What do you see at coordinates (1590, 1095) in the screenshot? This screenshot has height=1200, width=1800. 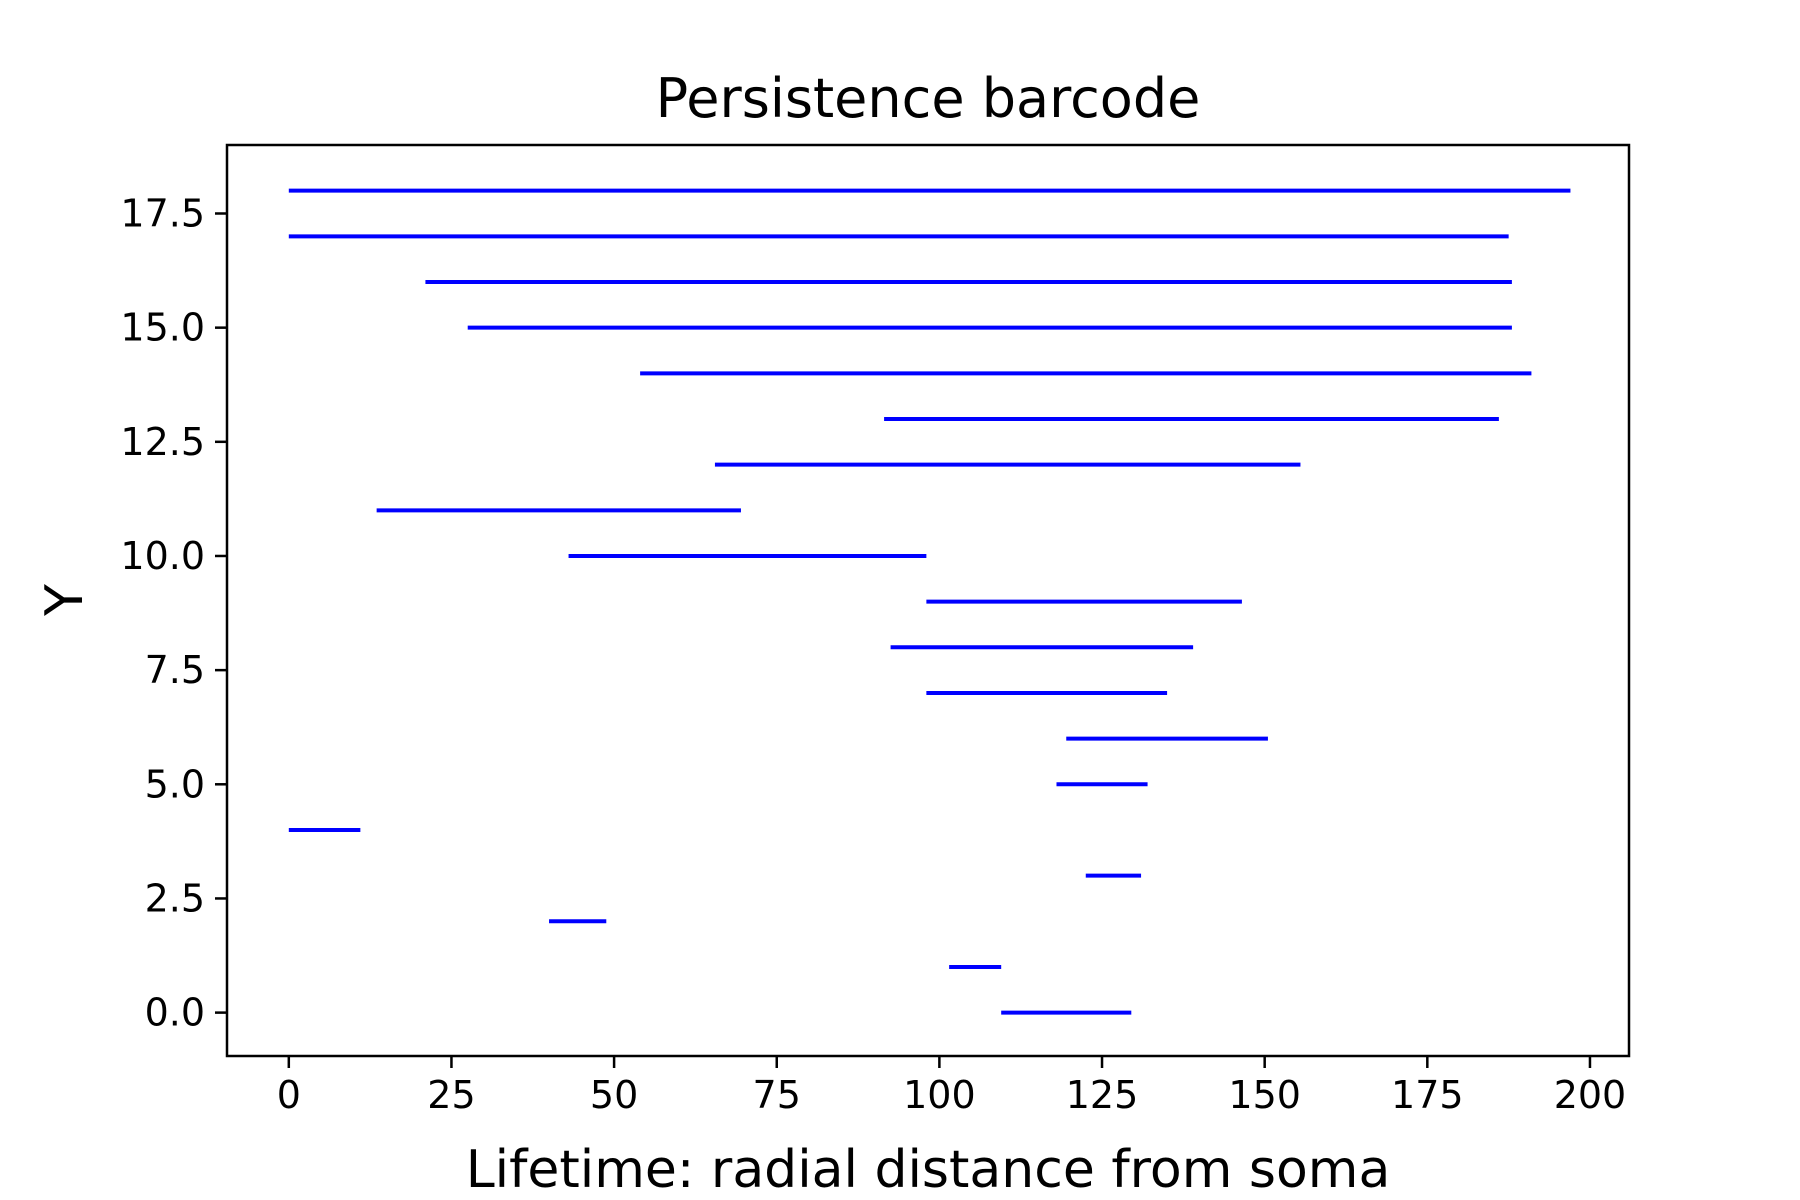 I see `x-tick-label: 200` at bounding box center [1590, 1095].